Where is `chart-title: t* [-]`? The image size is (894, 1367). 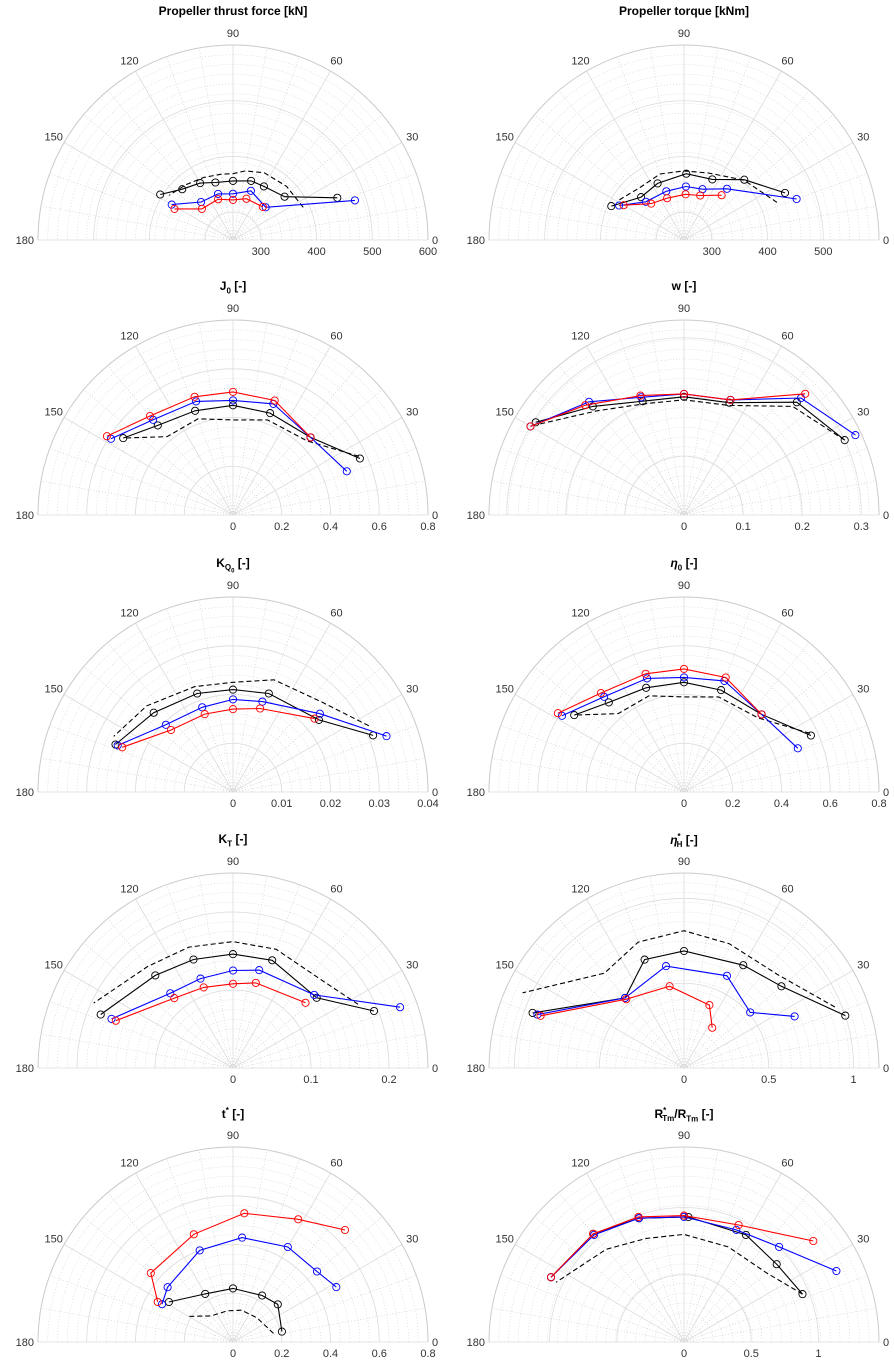
chart-title: t* [-] is located at coordinates (233, 1113).